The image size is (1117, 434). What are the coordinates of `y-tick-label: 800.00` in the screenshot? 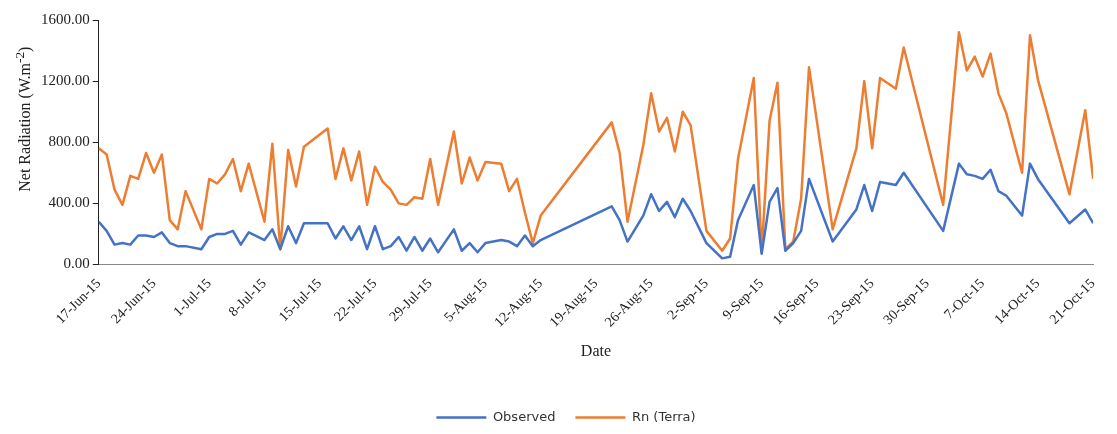 It's located at (69, 141).